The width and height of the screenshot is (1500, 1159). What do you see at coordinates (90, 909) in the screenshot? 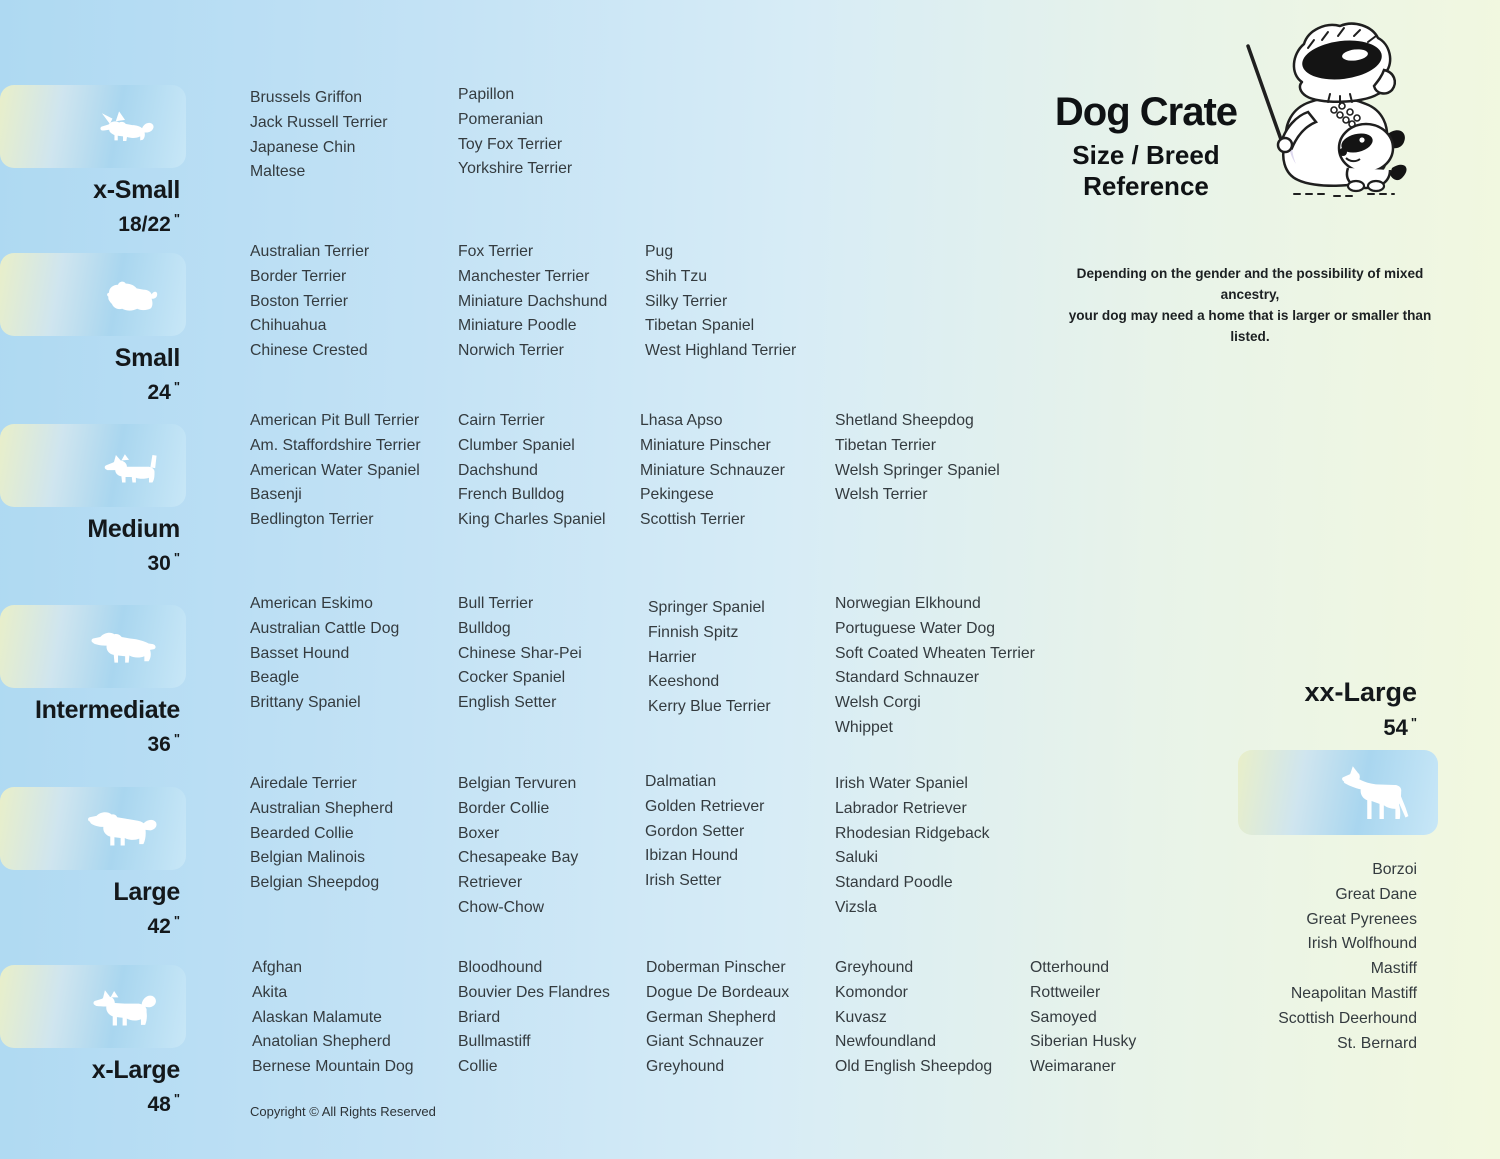
I see `size-label-large: Large 42 "` at bounding box center [90, 909].